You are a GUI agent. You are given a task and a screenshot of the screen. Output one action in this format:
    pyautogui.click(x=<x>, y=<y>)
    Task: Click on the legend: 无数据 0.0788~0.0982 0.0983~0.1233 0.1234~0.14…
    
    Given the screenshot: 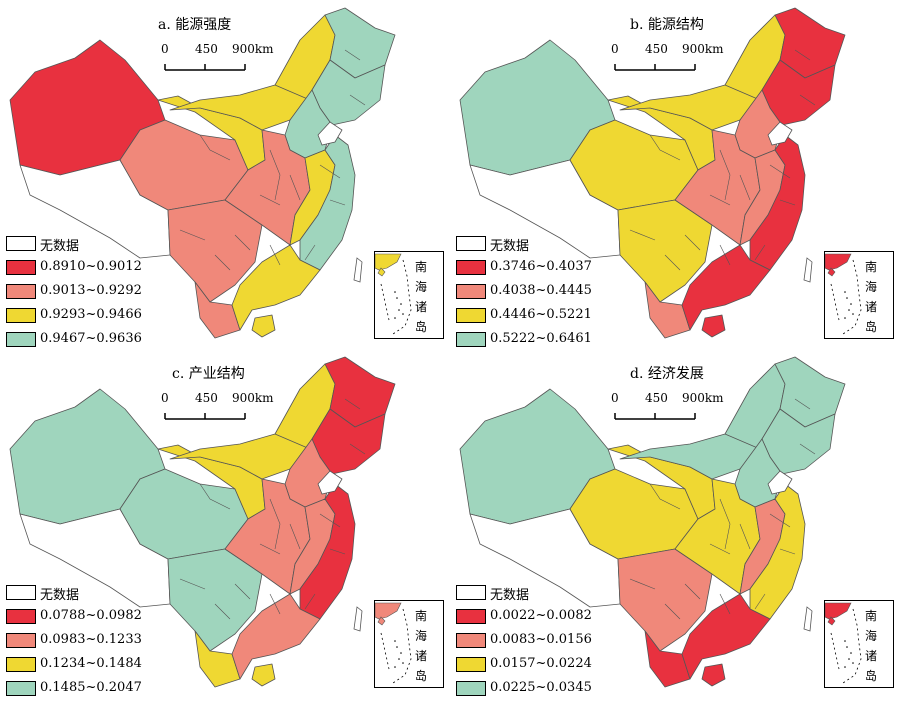 What is the action you would take?
    pyautogui.click(x=86, y=641)
    